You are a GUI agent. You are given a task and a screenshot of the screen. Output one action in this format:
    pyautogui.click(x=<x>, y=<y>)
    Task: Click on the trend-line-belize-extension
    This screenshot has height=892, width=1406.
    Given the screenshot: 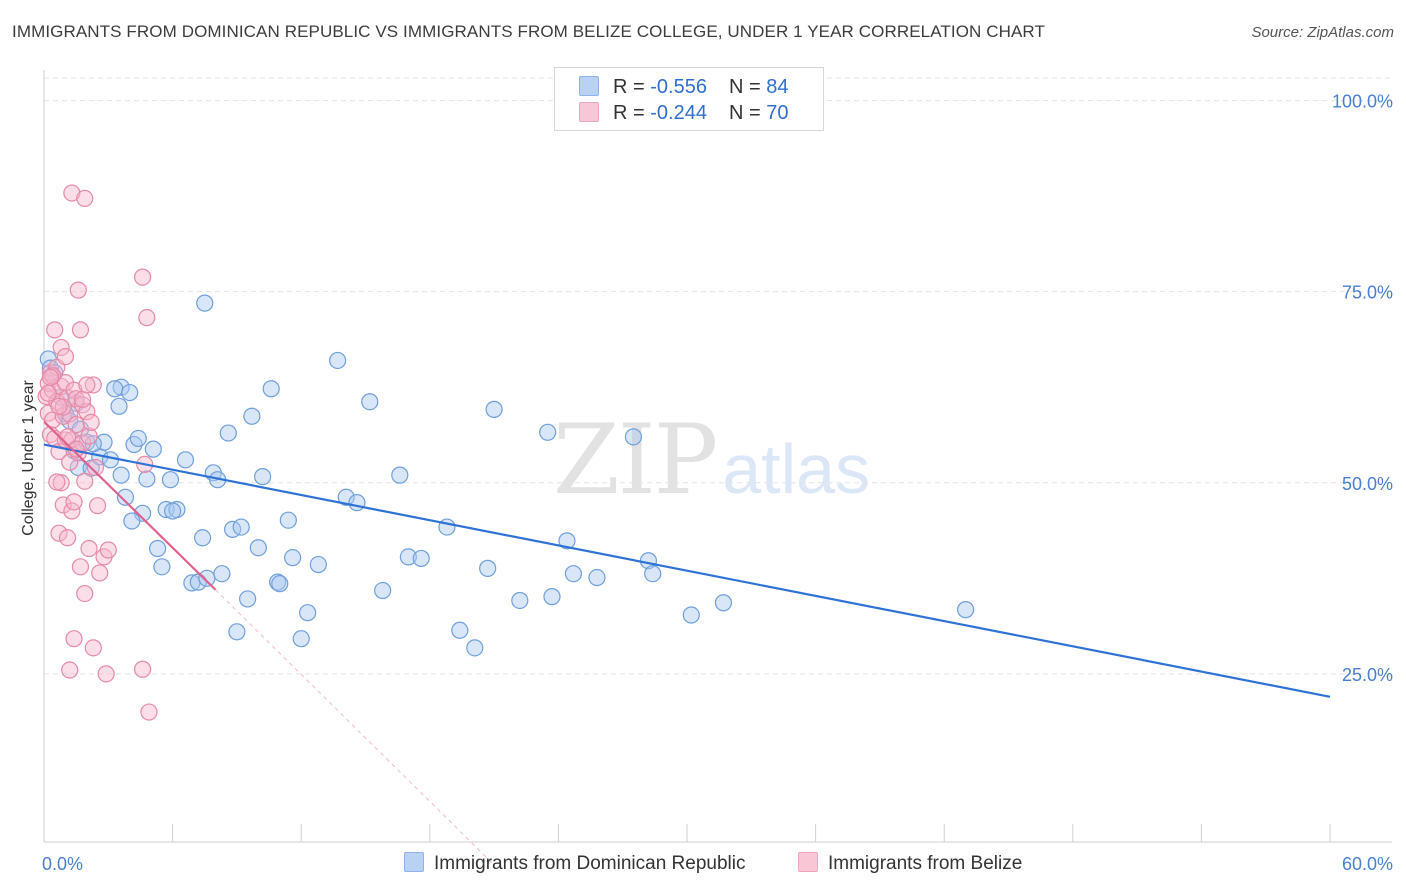 What is the action you would take?
    pyautogui.click(x=355, y=727)
    